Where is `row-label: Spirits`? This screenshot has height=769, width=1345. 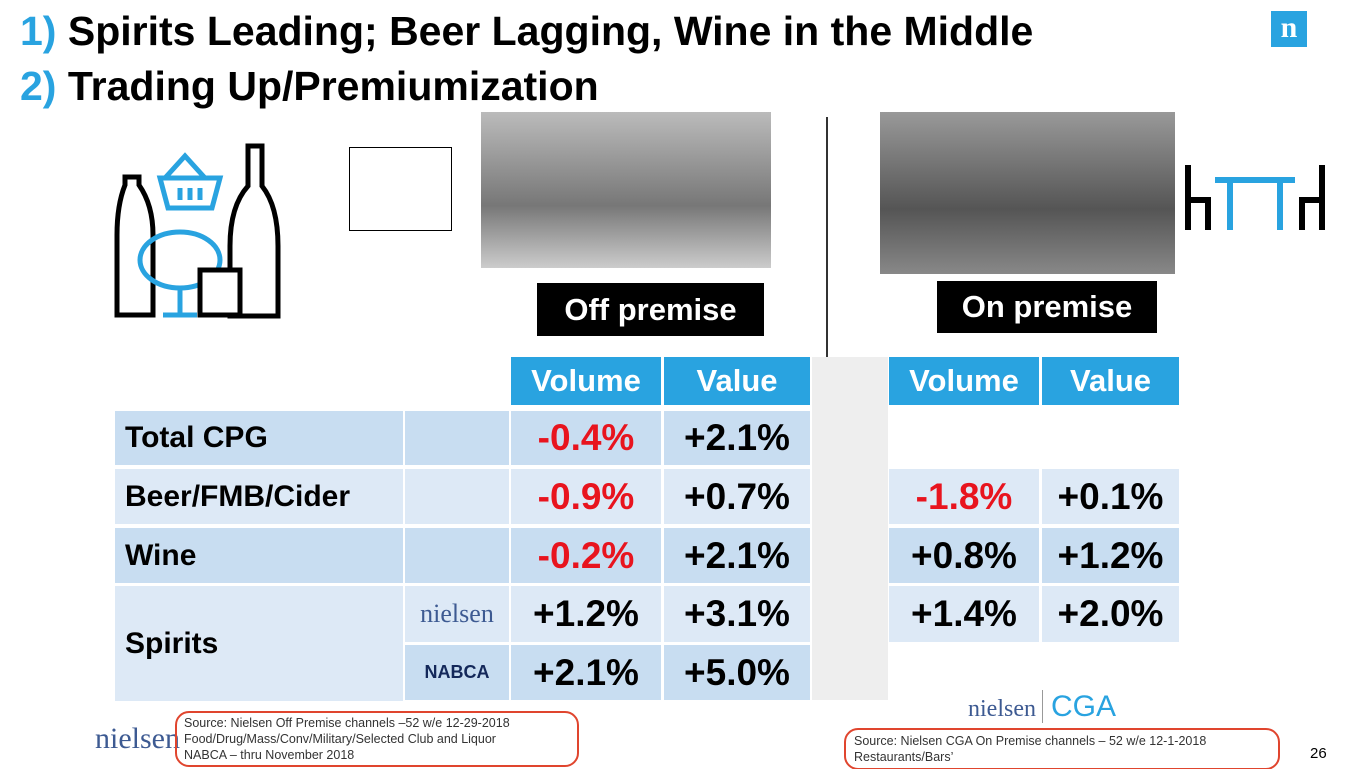 row-label: Spirits is located at coordinates (259, 643).